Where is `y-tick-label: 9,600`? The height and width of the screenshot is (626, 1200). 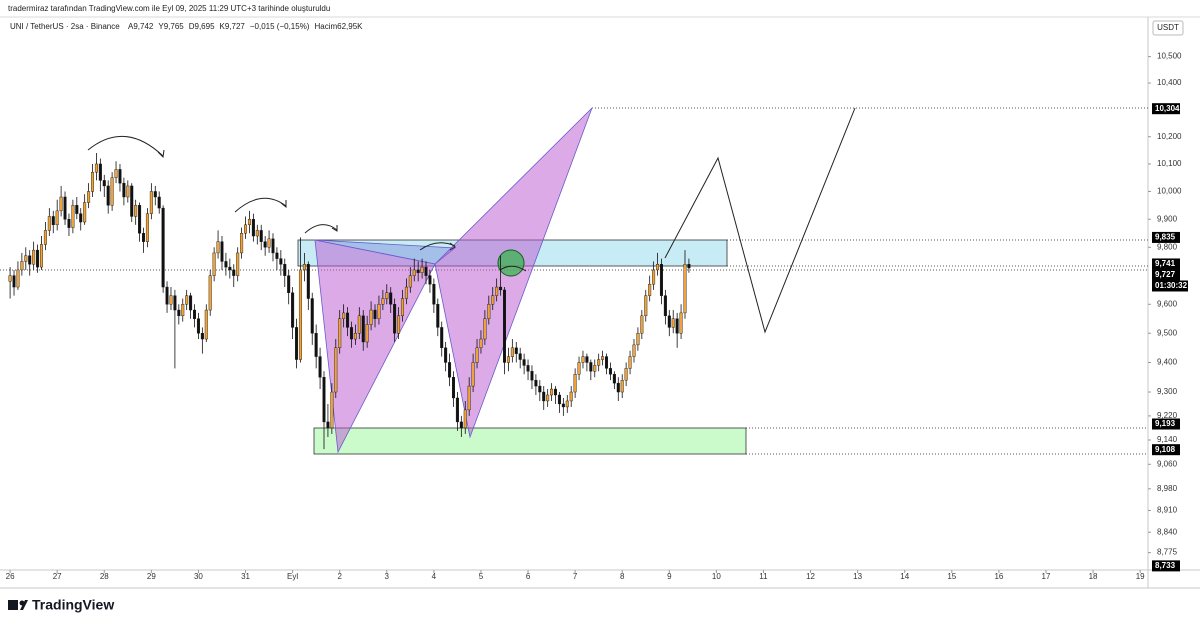 y-tick-label: 9,600 is located at coordinates (1167, 303).